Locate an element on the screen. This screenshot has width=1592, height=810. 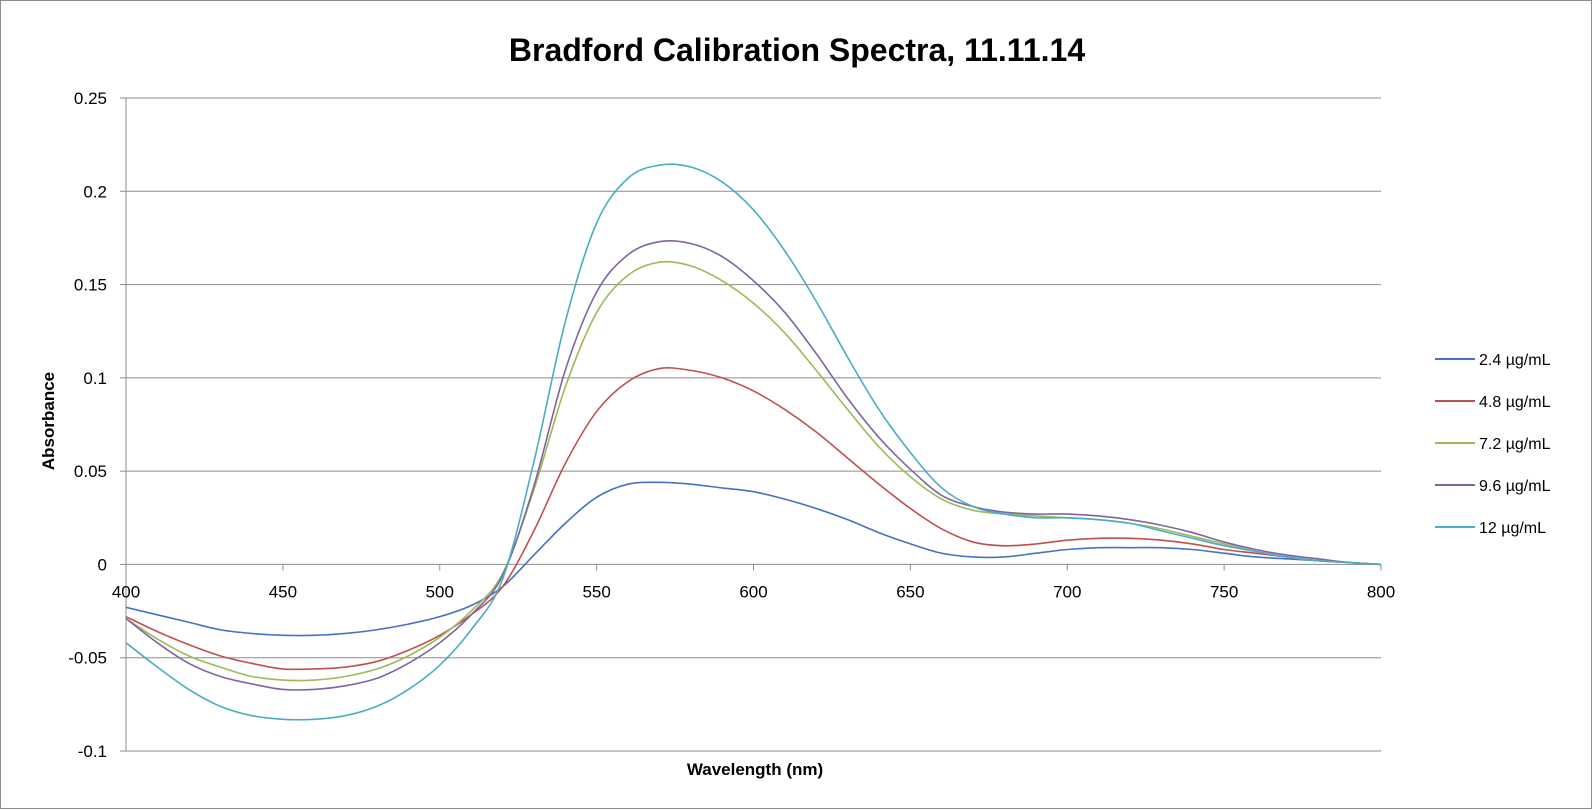
x-tick-label: 500 is located at coordinates (440, 591).